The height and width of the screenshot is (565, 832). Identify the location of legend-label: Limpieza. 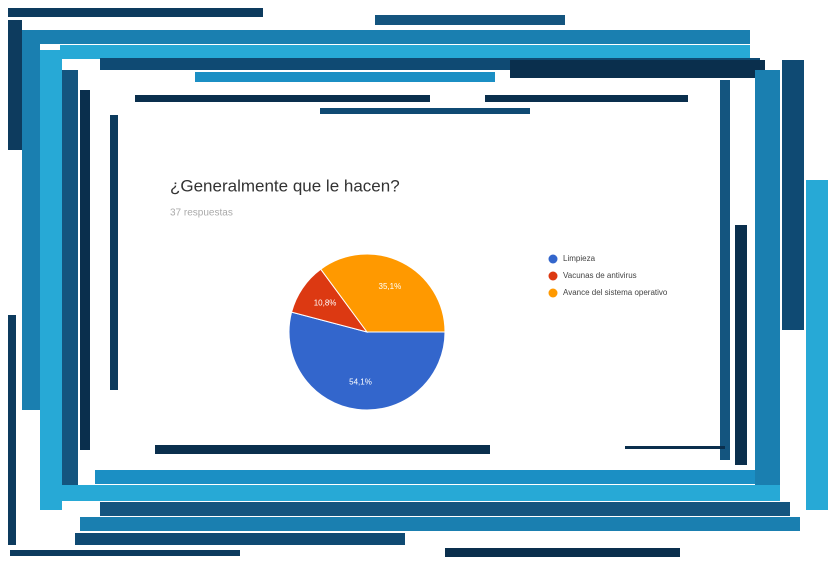
(579, 258).